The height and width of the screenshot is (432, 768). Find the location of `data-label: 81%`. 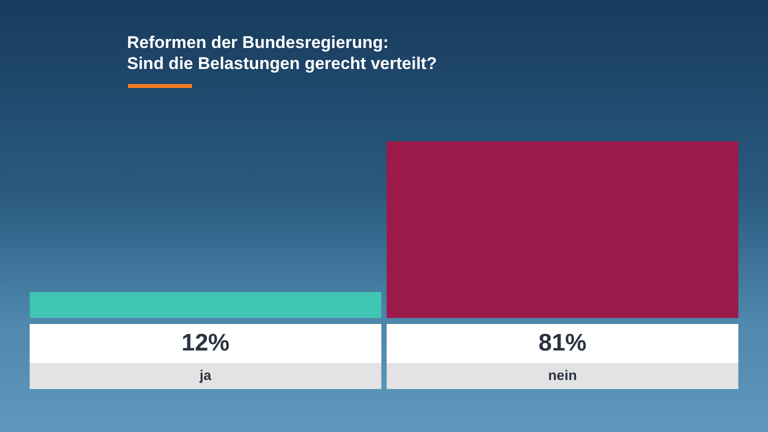

data-label: 81% is located at coordinates (562, 343).